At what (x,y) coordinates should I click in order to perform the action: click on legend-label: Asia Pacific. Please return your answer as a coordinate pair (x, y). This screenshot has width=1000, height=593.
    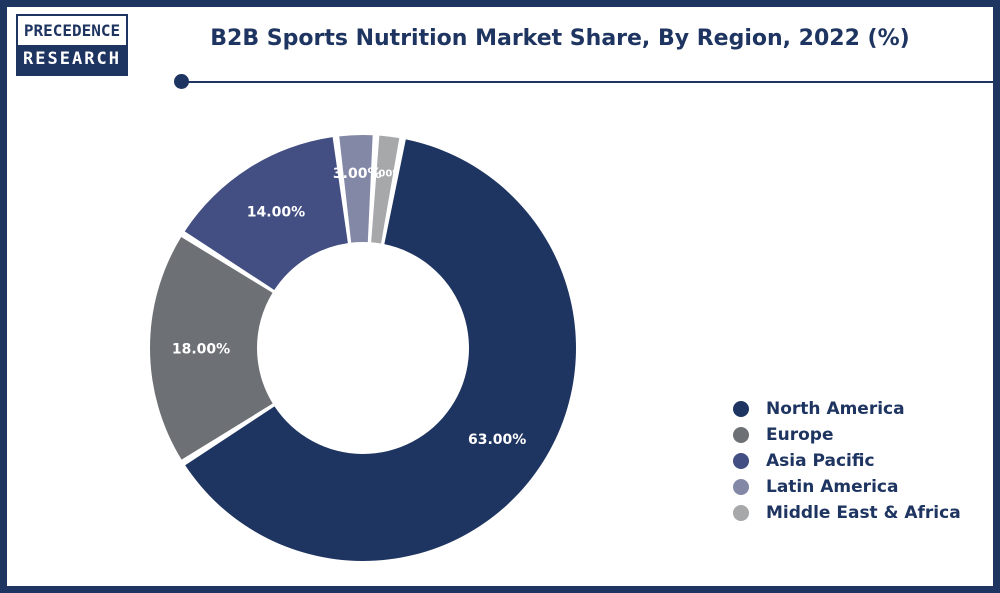
    Looking at the image, I should click on (820, 461).